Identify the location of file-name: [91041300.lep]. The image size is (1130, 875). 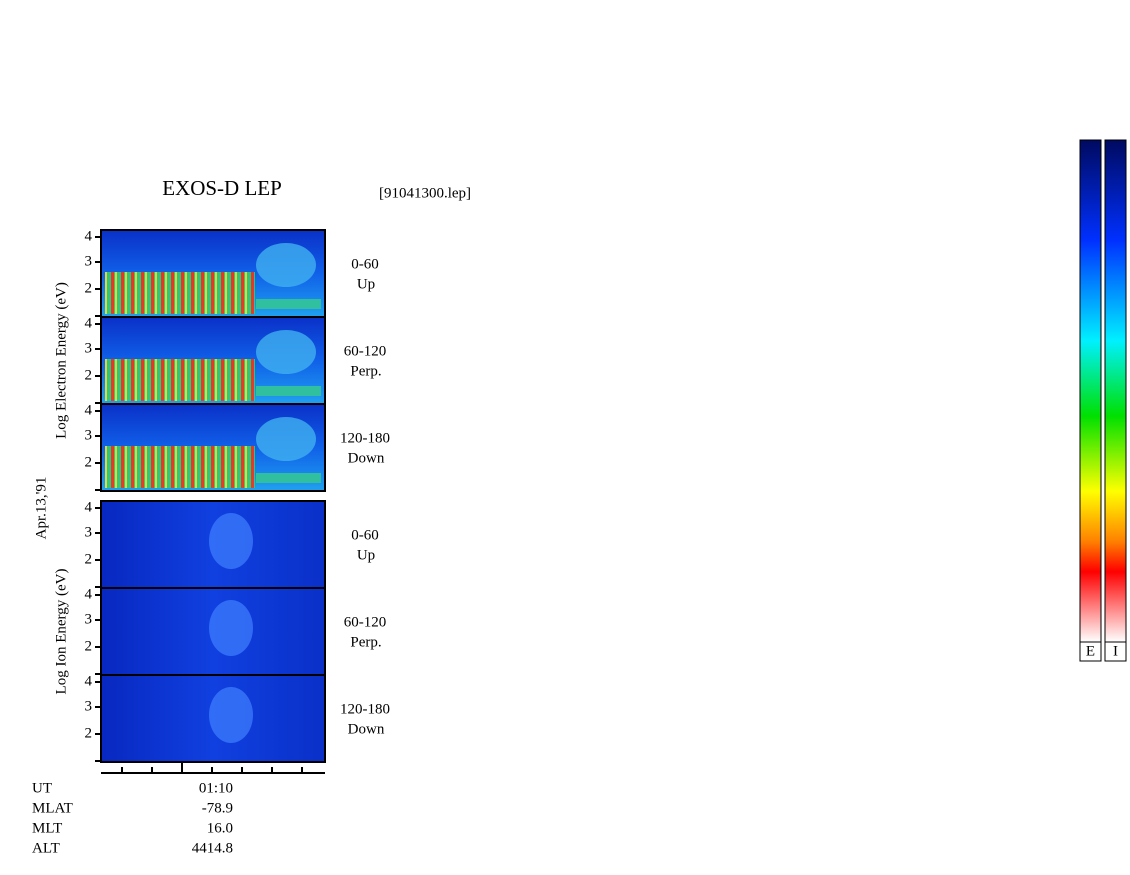
(425, 193).